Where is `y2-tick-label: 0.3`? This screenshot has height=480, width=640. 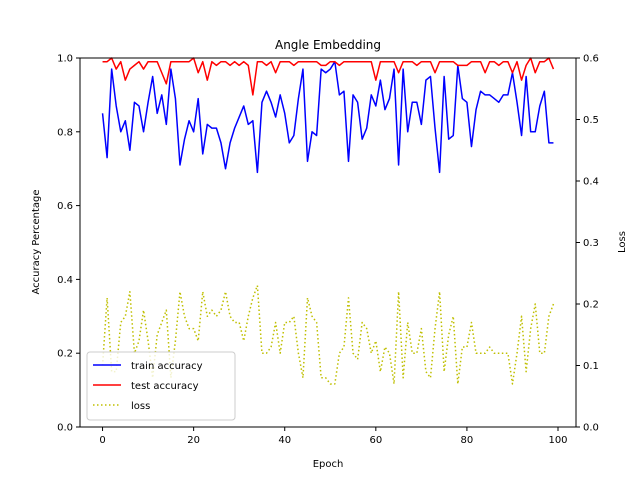
y2-tick-label: 0.3 is located at coordinates (591, 243).